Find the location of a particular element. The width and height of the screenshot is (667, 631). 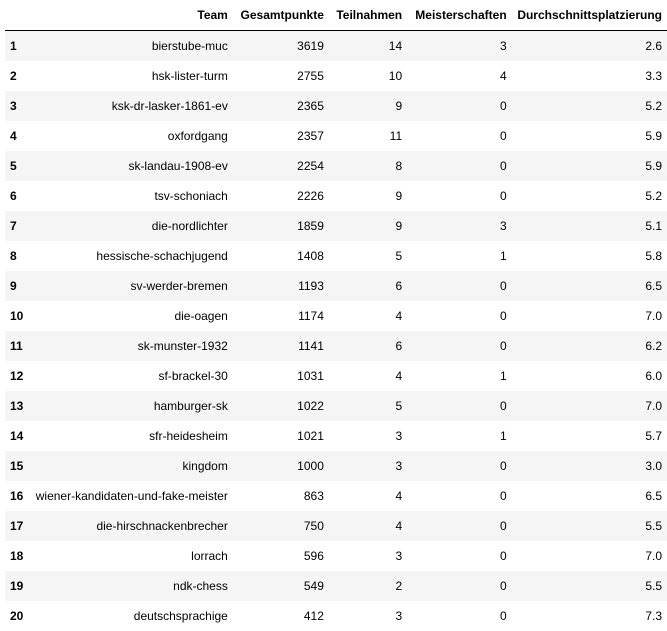

cell-meisterschaften: 1 is located at coordinates (503, 255).